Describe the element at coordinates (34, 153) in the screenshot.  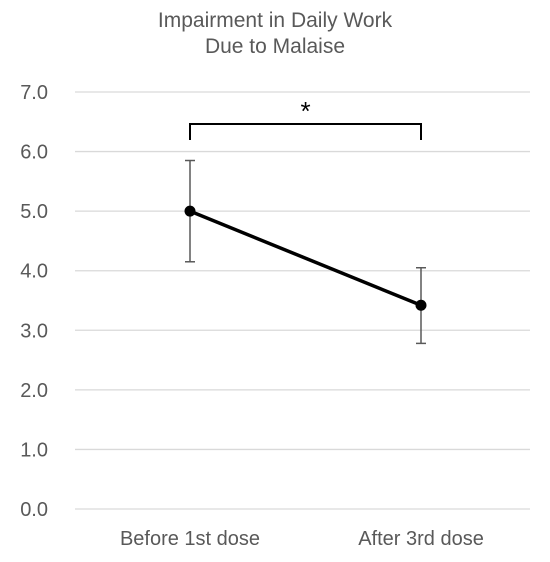
I see `y-tick-label: 6.0` at that location.